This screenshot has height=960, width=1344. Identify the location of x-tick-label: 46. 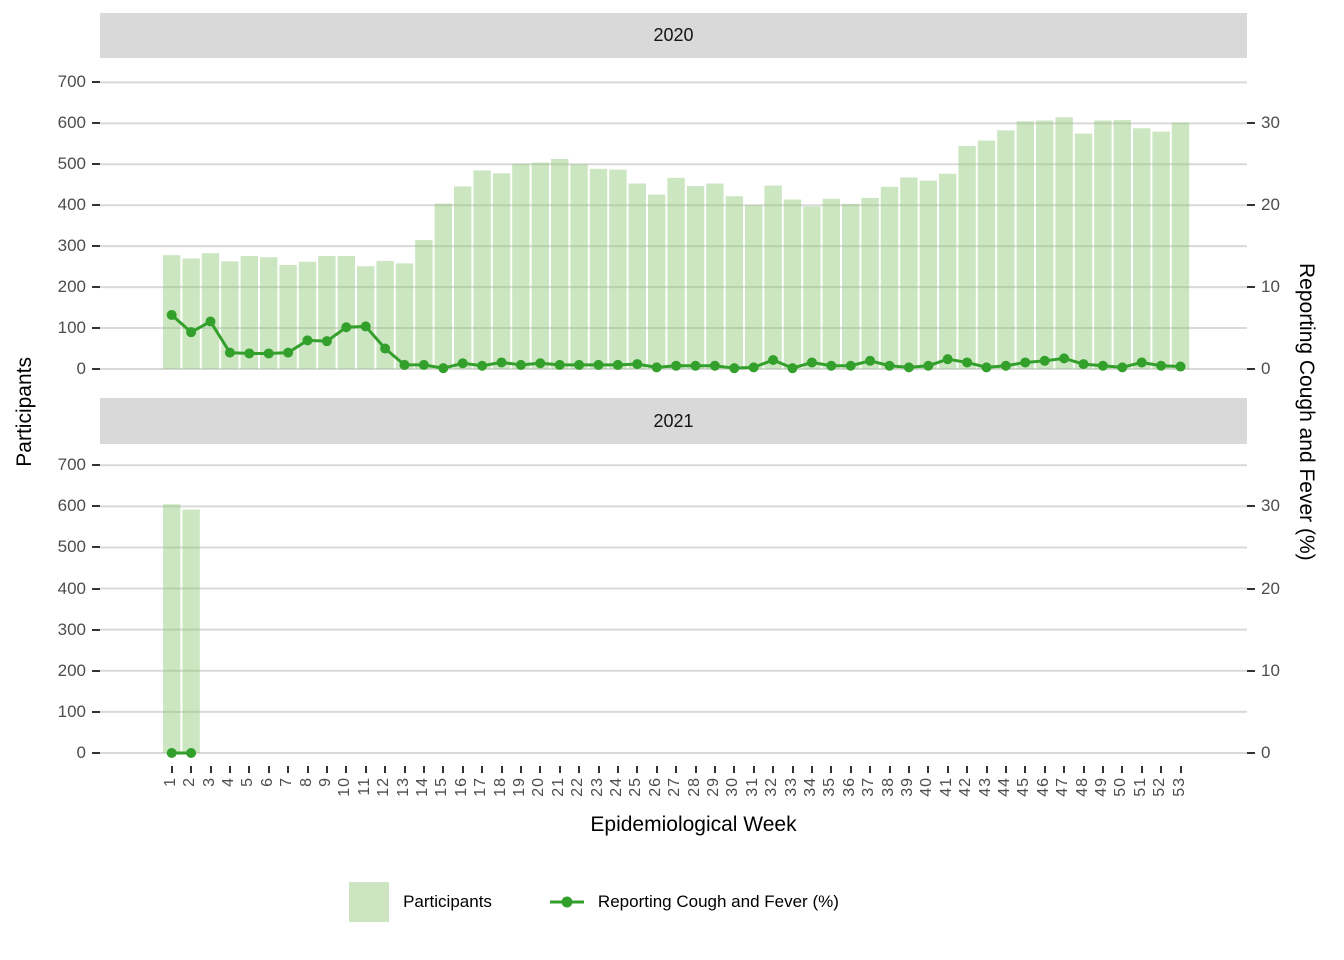
(1043, 787).